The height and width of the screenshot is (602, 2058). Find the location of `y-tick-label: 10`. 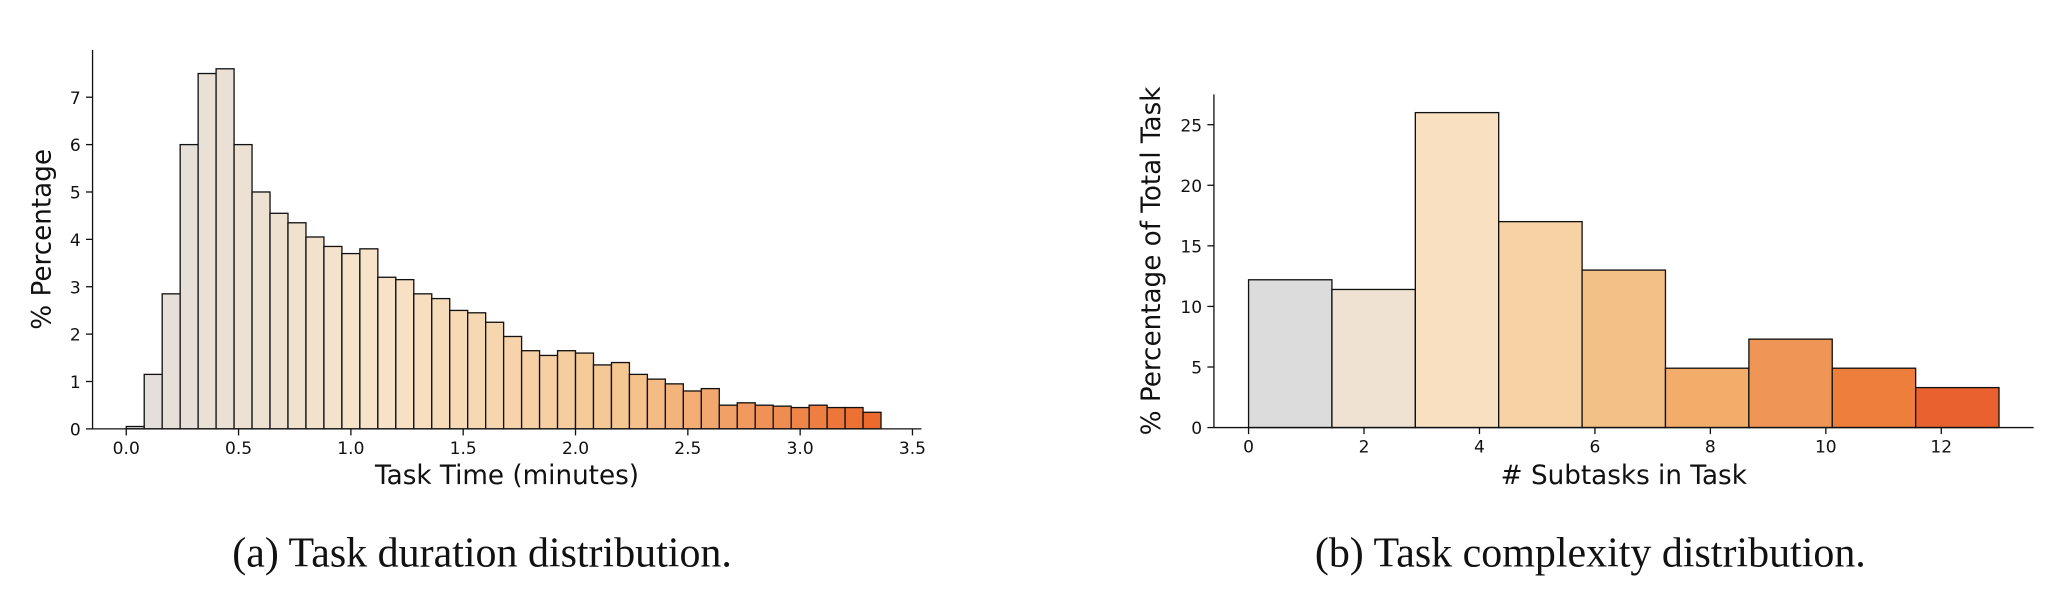

y-tick-label: 10 is located at coordinates (1191, 308).